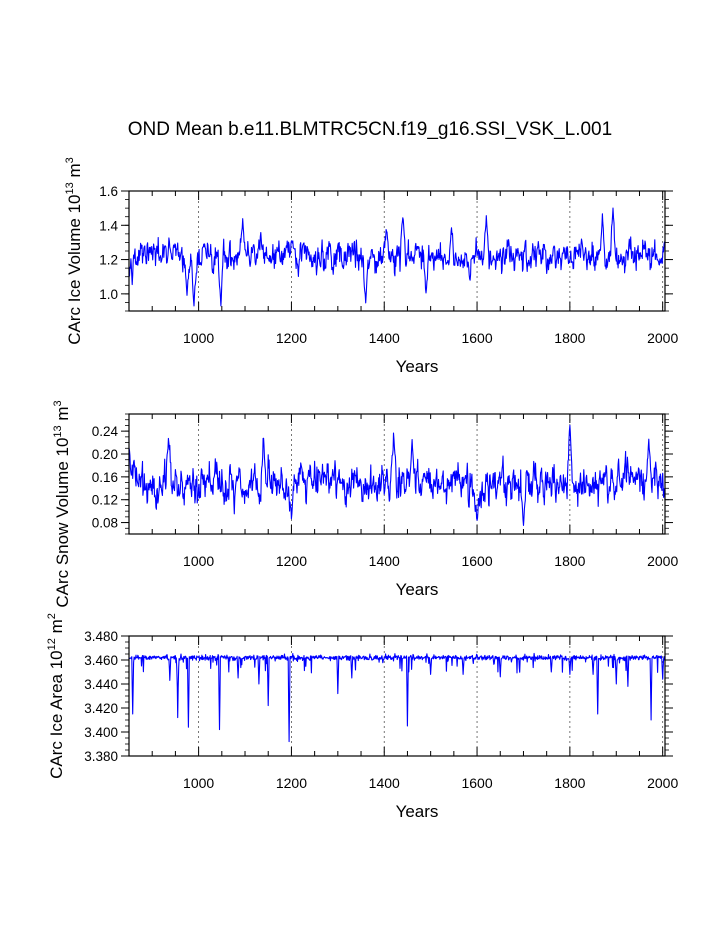  Describe the element at coordinates (101, 708) in the screenshot. I see `y-tick-label: 3.420` at that location.